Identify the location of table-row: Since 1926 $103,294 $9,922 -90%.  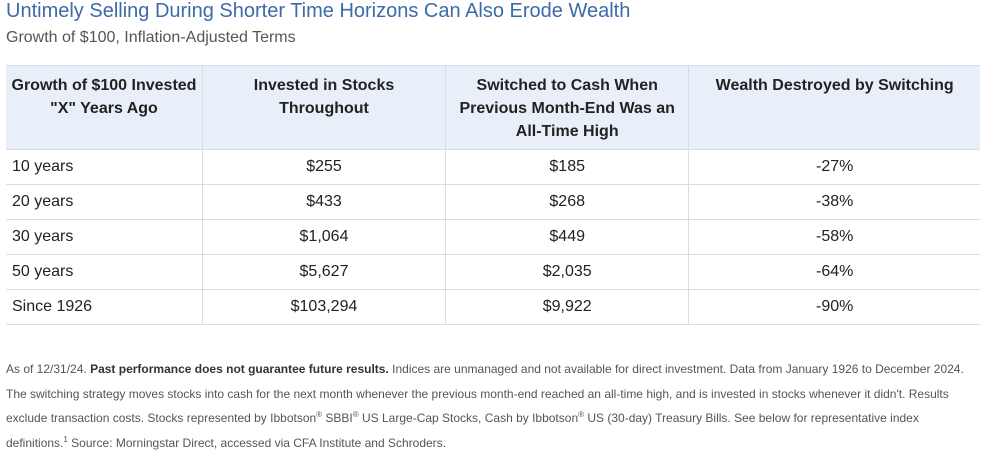
(493, 307).